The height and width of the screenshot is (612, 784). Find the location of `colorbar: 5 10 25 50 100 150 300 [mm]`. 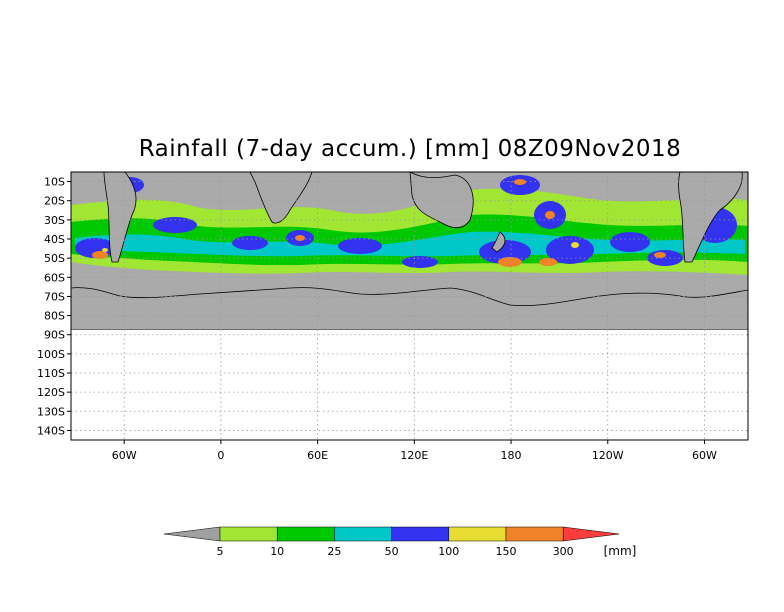

colorbar: 5 10 25 50 100 150 300 [mm] is located at coordinates (400, 542).